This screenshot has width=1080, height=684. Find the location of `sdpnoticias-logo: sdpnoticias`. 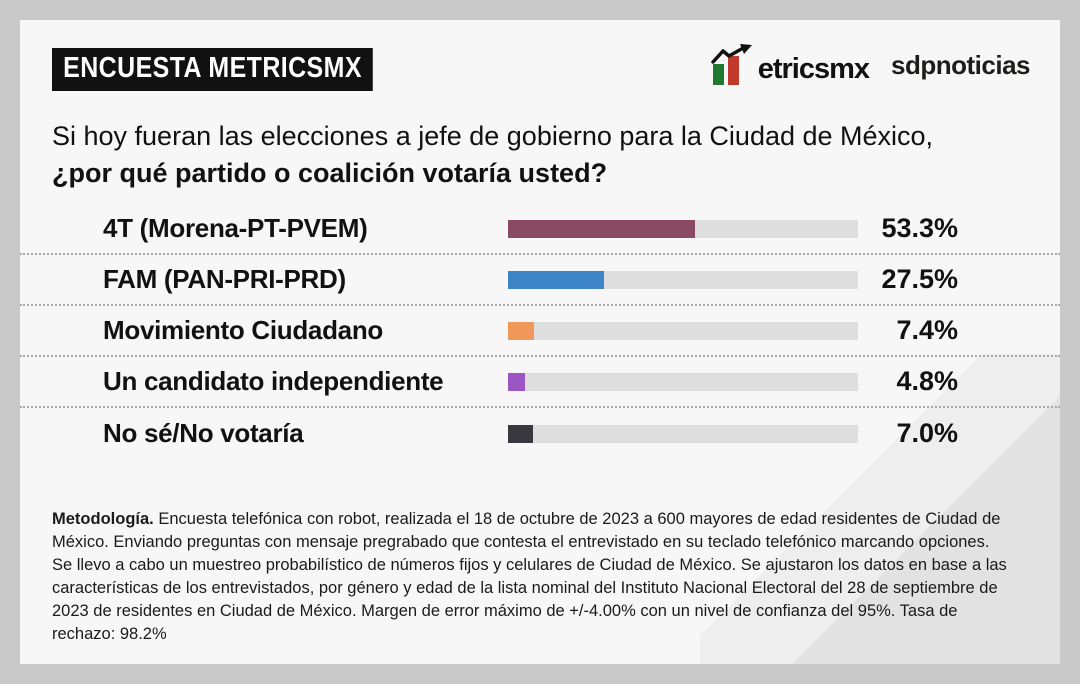

sdpnoticias-logo: sdpnoticias is located at coordinates (960, 64).